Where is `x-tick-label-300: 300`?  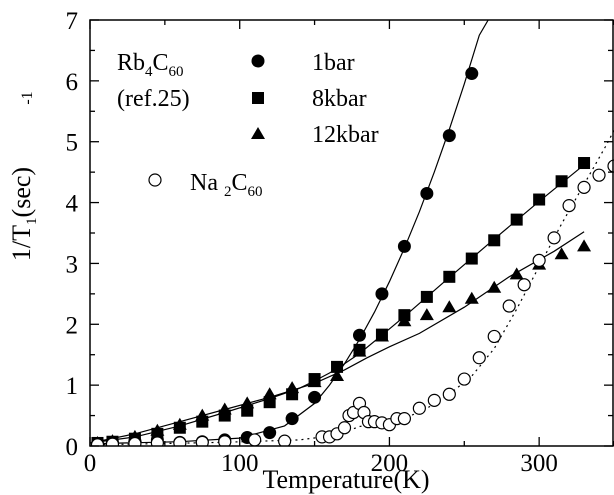 x-tick-label-300: 300 is located at coordinates (539, 463).